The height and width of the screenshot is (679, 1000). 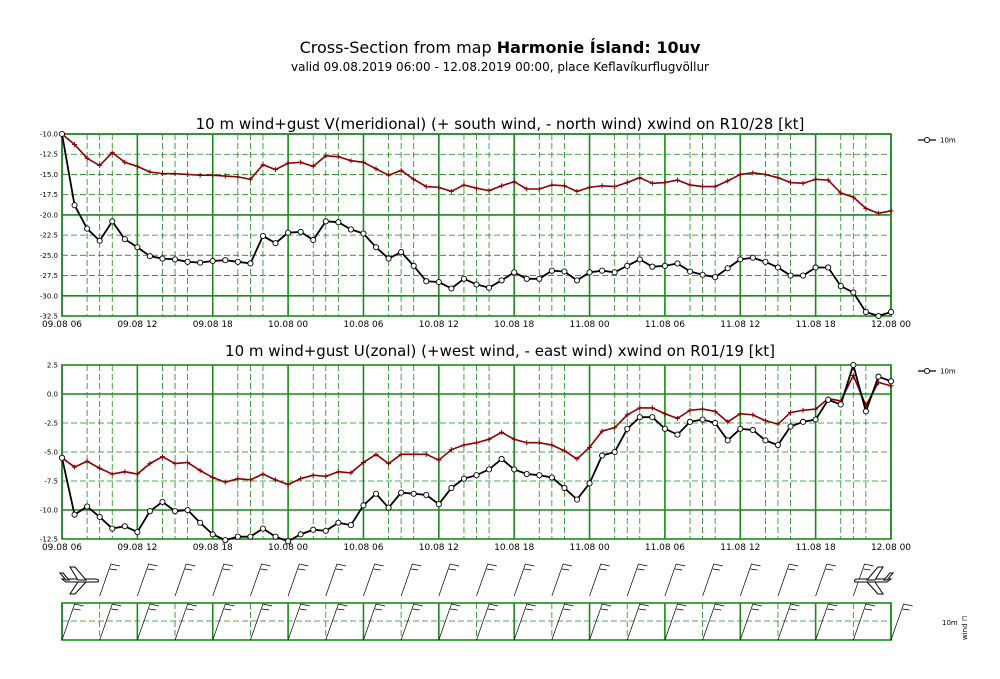 I want to click on panel2-x-tick-4: 10.08 06, so click(x=363, y=548).